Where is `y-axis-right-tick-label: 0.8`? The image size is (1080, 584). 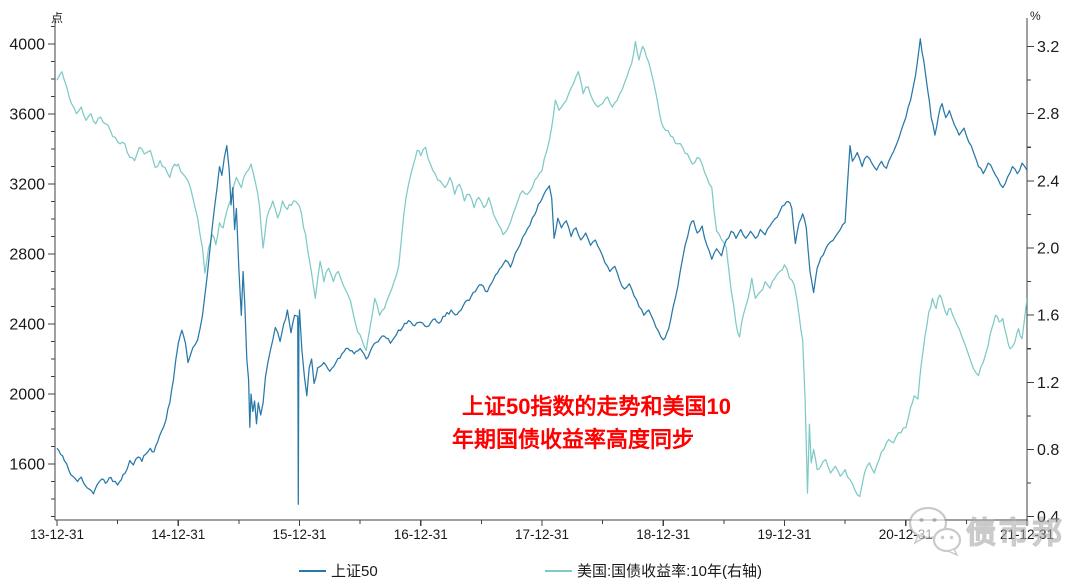 y-axis-right-tick-label: 0.8 is located at coordinates (1048, 450).